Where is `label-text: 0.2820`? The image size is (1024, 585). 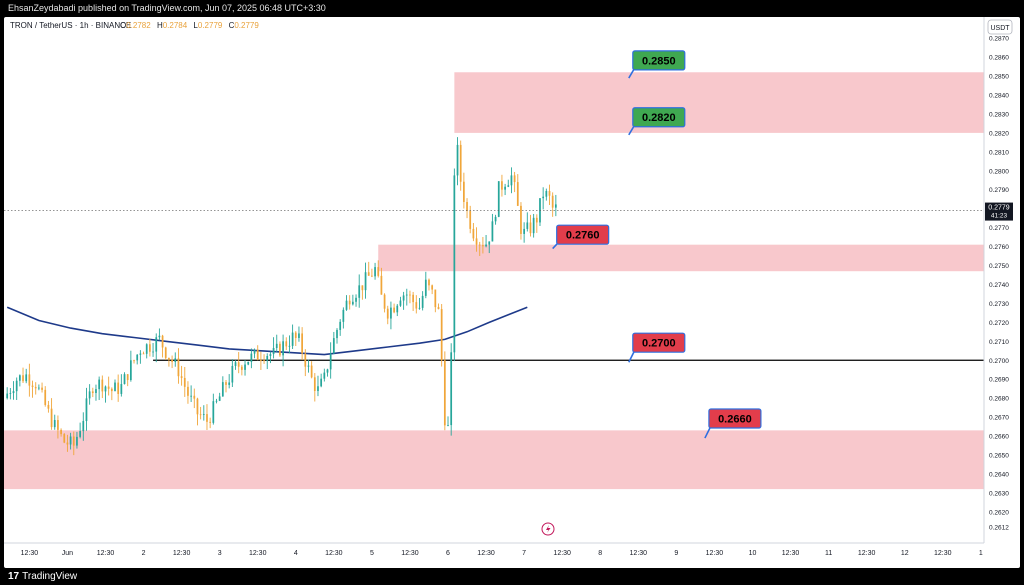
label-text: 0.2820 is located at coordinates (659, 118).